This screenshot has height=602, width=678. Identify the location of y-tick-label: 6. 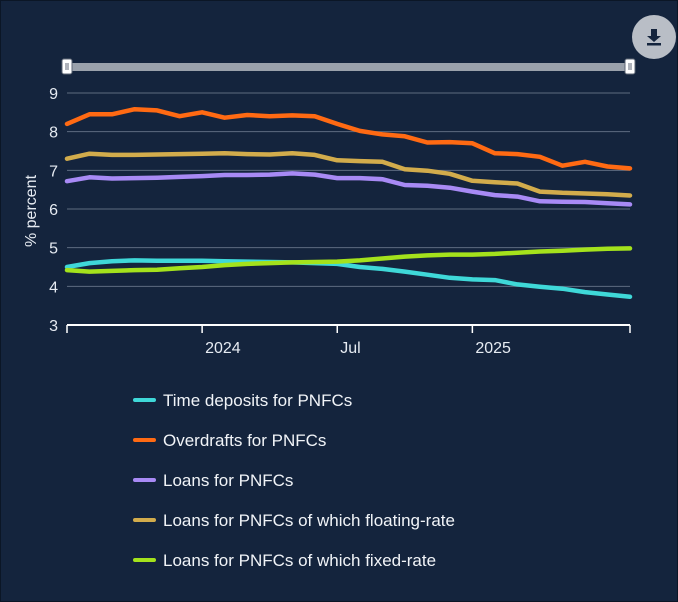
(53, 210).